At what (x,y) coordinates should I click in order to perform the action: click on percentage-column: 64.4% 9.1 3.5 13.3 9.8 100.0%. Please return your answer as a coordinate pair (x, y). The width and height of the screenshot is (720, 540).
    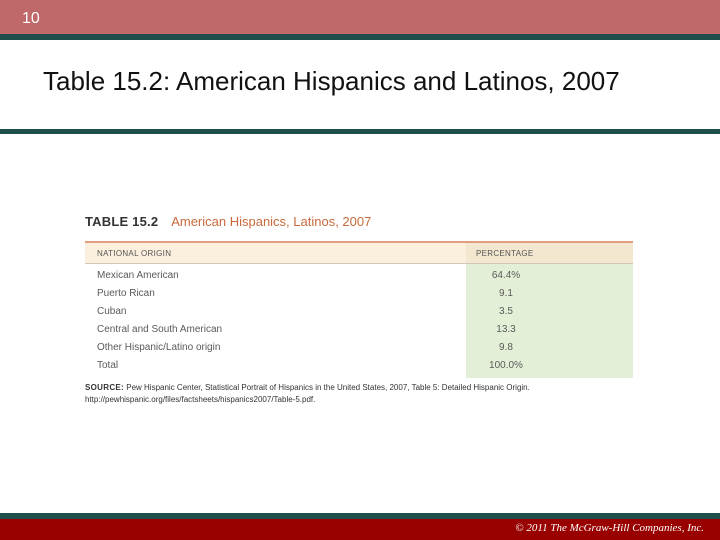
    Looking at the image, I should click on (549, 321).